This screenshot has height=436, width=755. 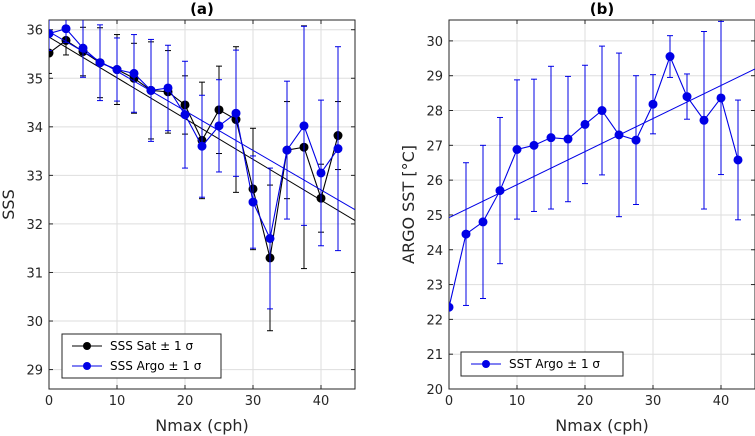 I want to click on y-tick-label: 26, so click(x=434, y=181).